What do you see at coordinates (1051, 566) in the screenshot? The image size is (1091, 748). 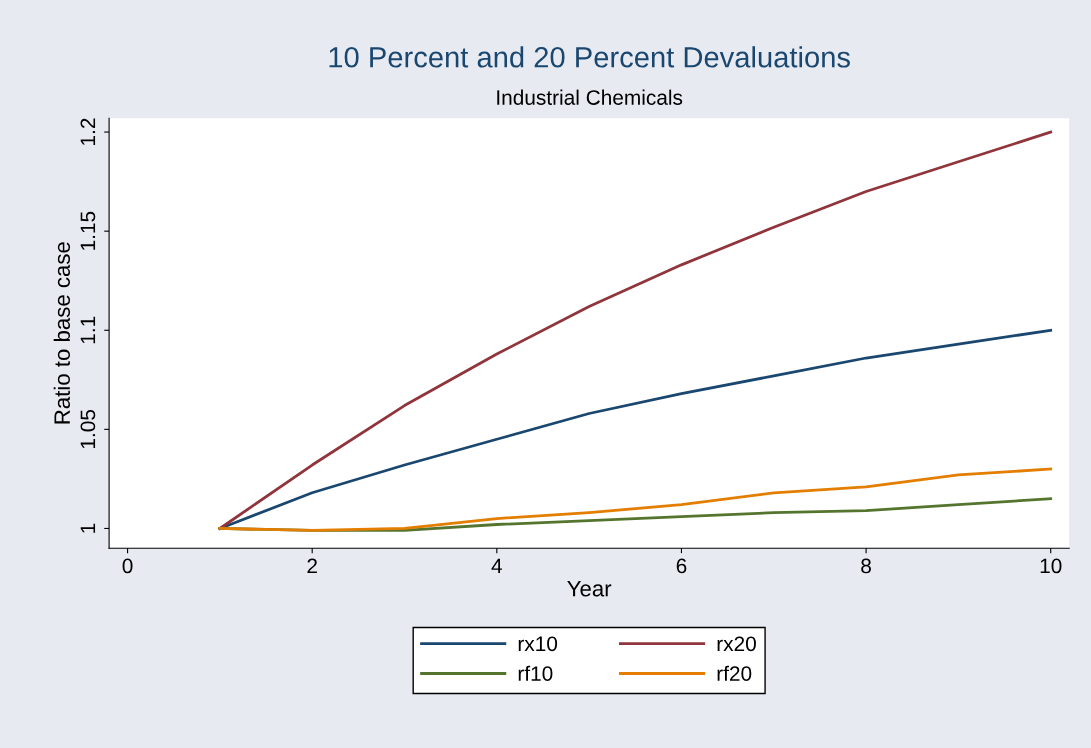 I see `x-tick-label: 10` at bounding box center [1051, 566].